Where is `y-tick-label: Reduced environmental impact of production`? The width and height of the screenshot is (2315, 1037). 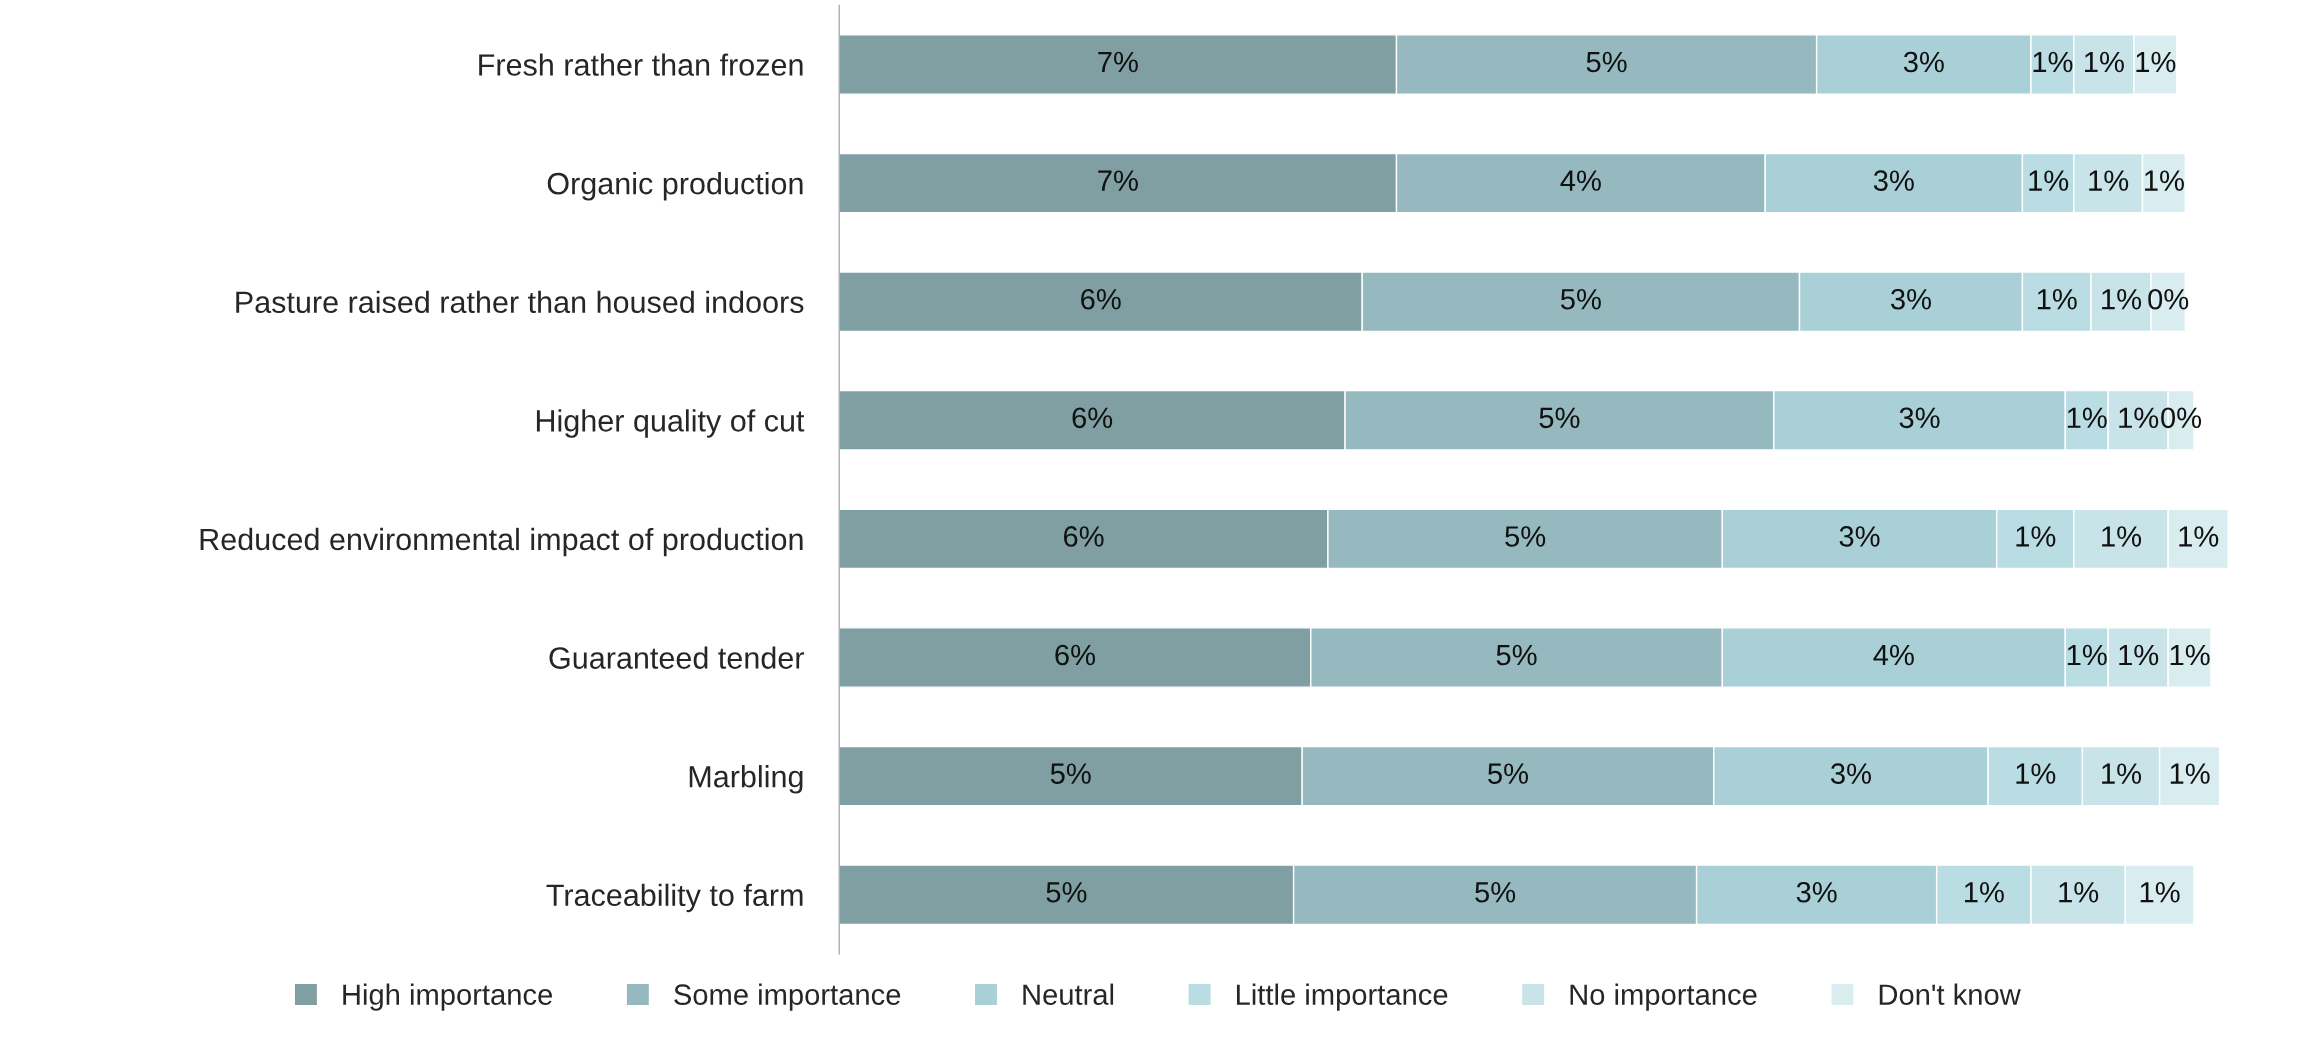
y-tick-label: Reduced environmental impact of production is located at coordinates (501, 542).